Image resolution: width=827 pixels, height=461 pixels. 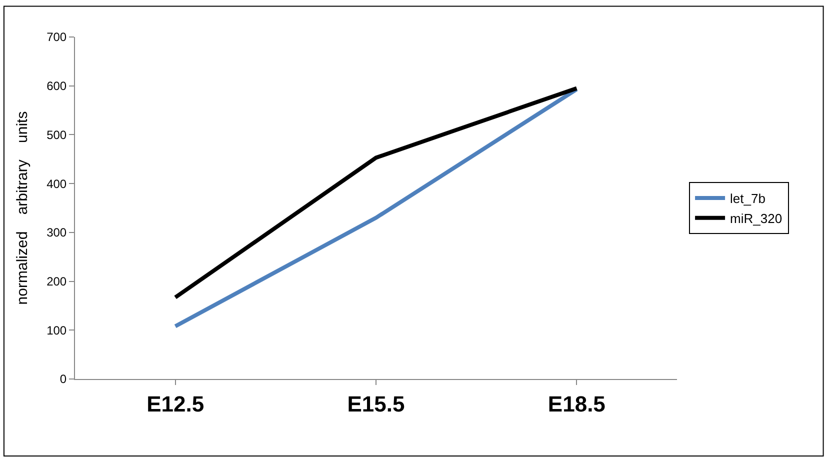 What do you see at coordinates (56, 135) in the screenshot?
I see `y-tick-label: 500` at bounding box center [56, 135].